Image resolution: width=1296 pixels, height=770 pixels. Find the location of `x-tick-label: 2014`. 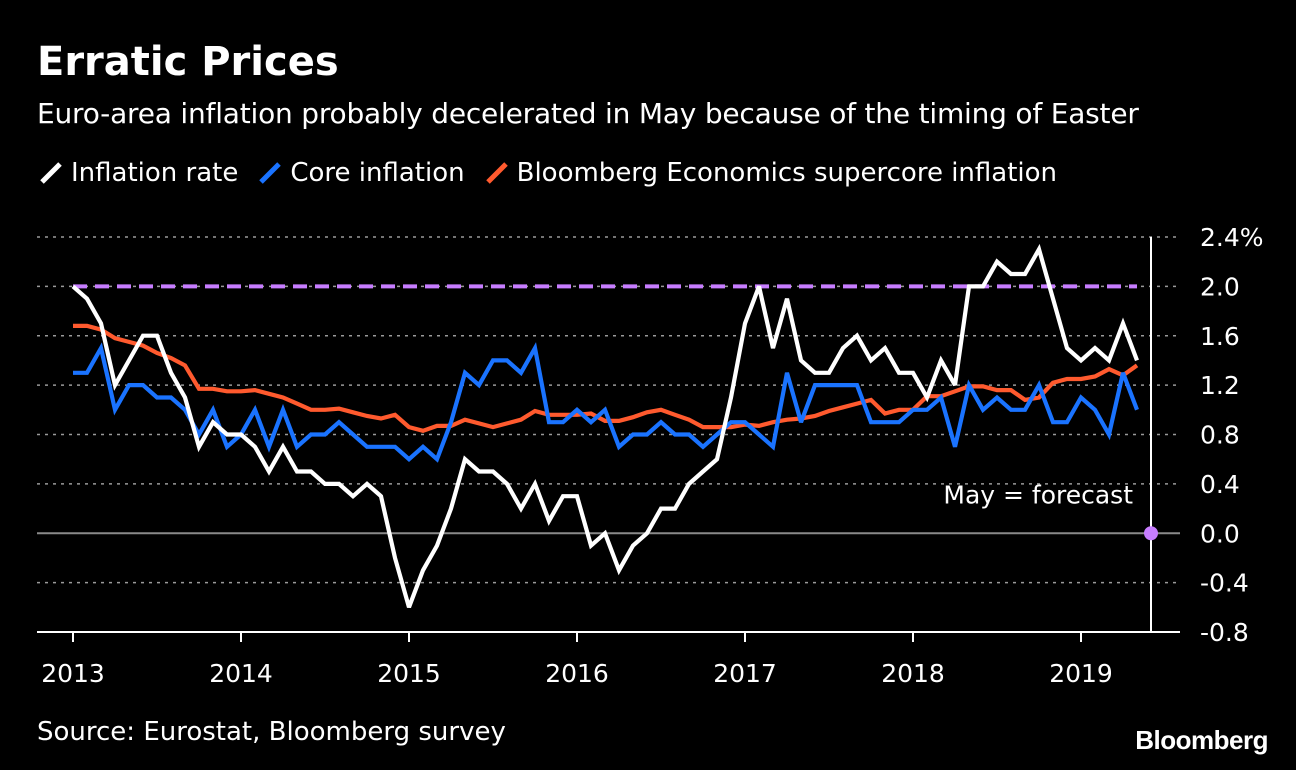

x-tick-label: 2014 is located at coordinates (241, 673).